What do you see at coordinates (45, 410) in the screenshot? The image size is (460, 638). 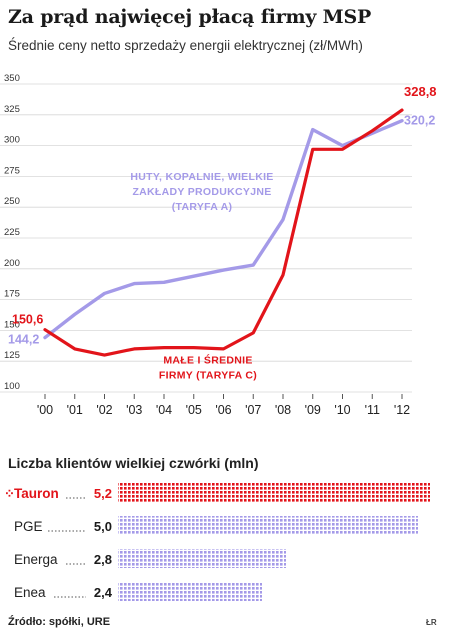 I see `x-tick-label: '00` at bounding box center [45, 410].